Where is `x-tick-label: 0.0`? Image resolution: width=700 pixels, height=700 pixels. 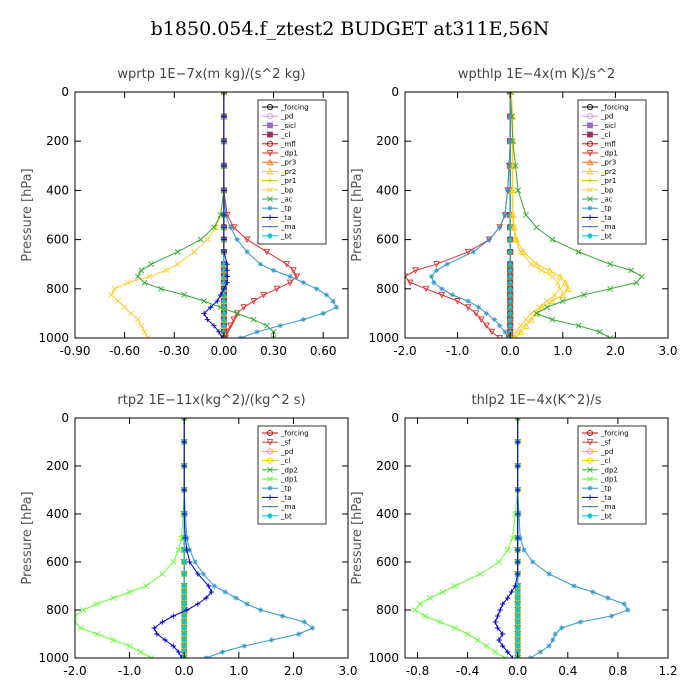 x-tick-label: 0.0 is located at coordinates (517, 671).